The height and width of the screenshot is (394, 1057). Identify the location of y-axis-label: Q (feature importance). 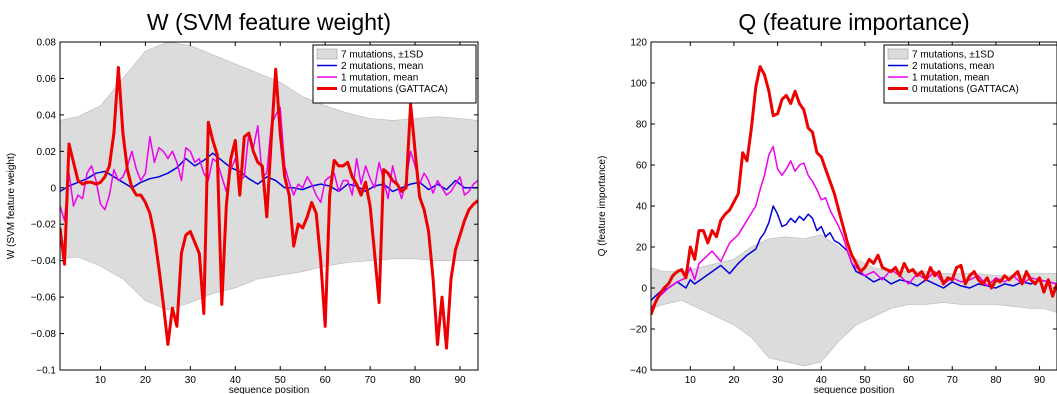
(602, 206).